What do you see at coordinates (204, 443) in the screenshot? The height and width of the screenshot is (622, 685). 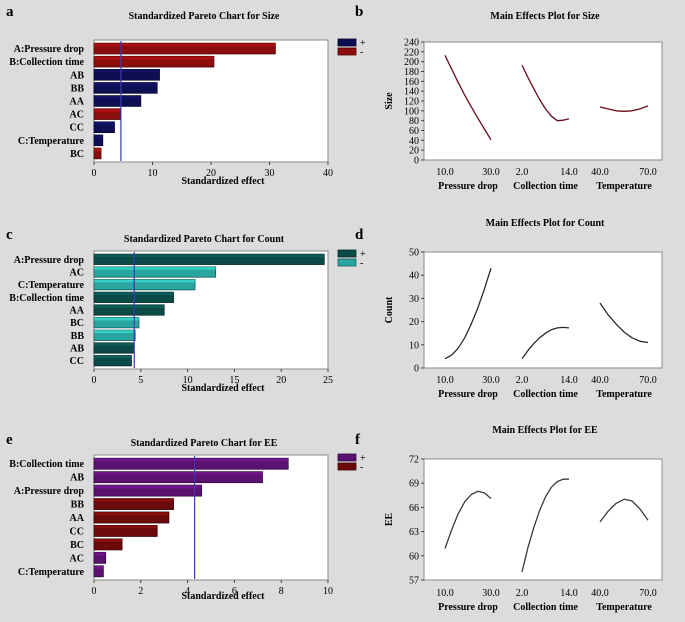 I see `chart-title: Standardized Pareto Chart for EE` at bounding box center [204, 443].